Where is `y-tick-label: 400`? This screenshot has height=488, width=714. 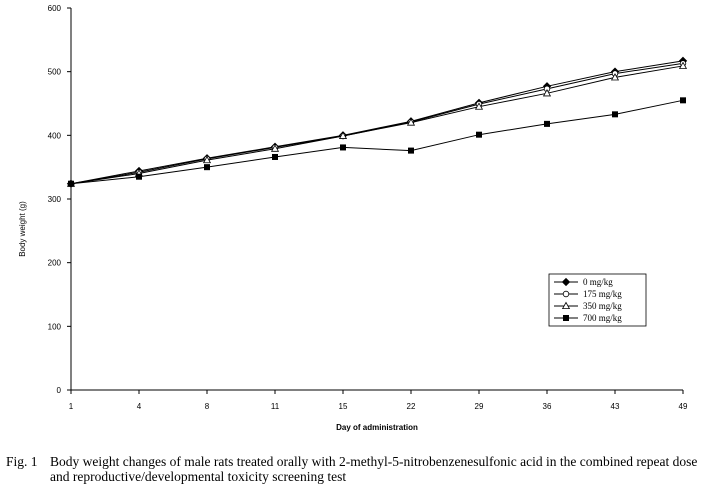 y-tick-label: 400 is located at coordinates (55, 135).